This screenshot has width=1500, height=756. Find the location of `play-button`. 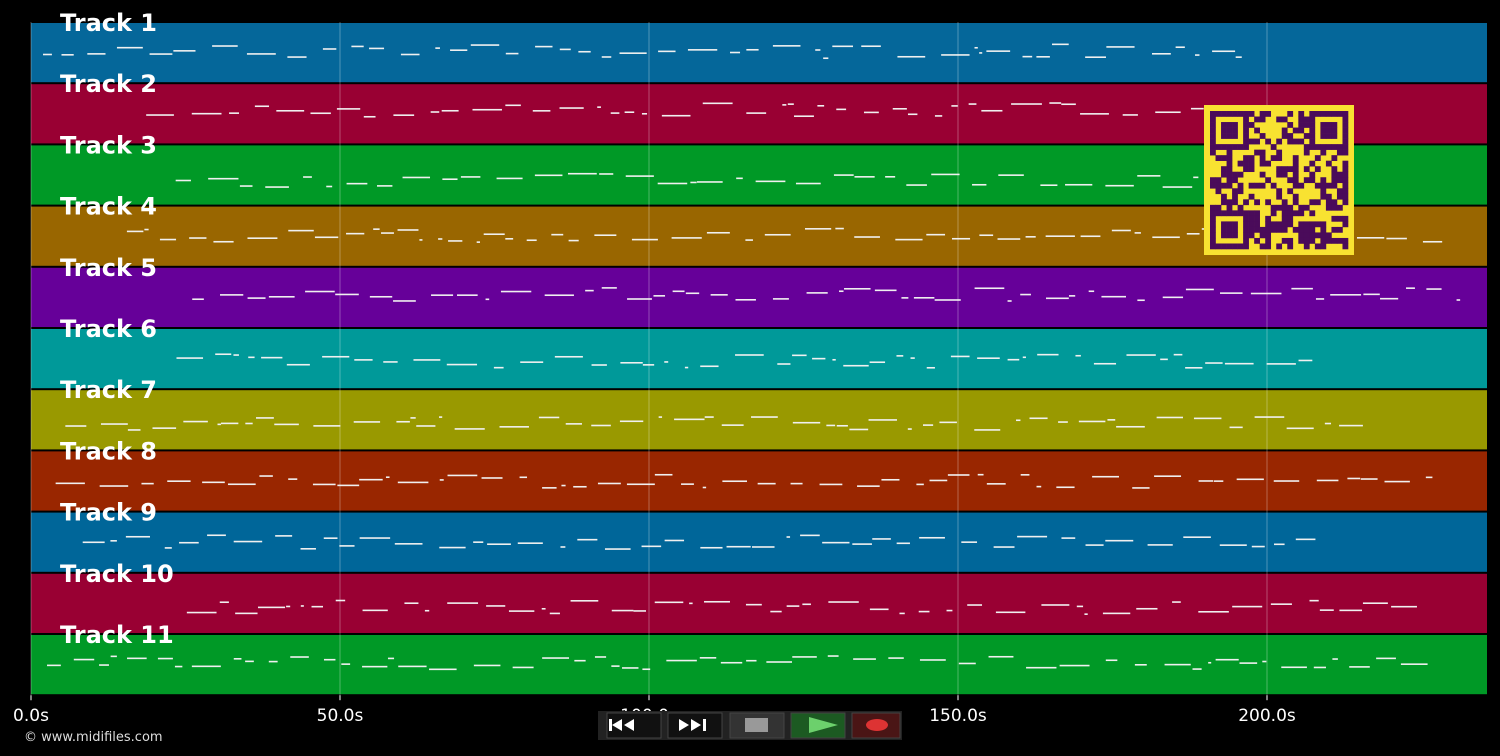

play-button is located at coordinates (818, 725).